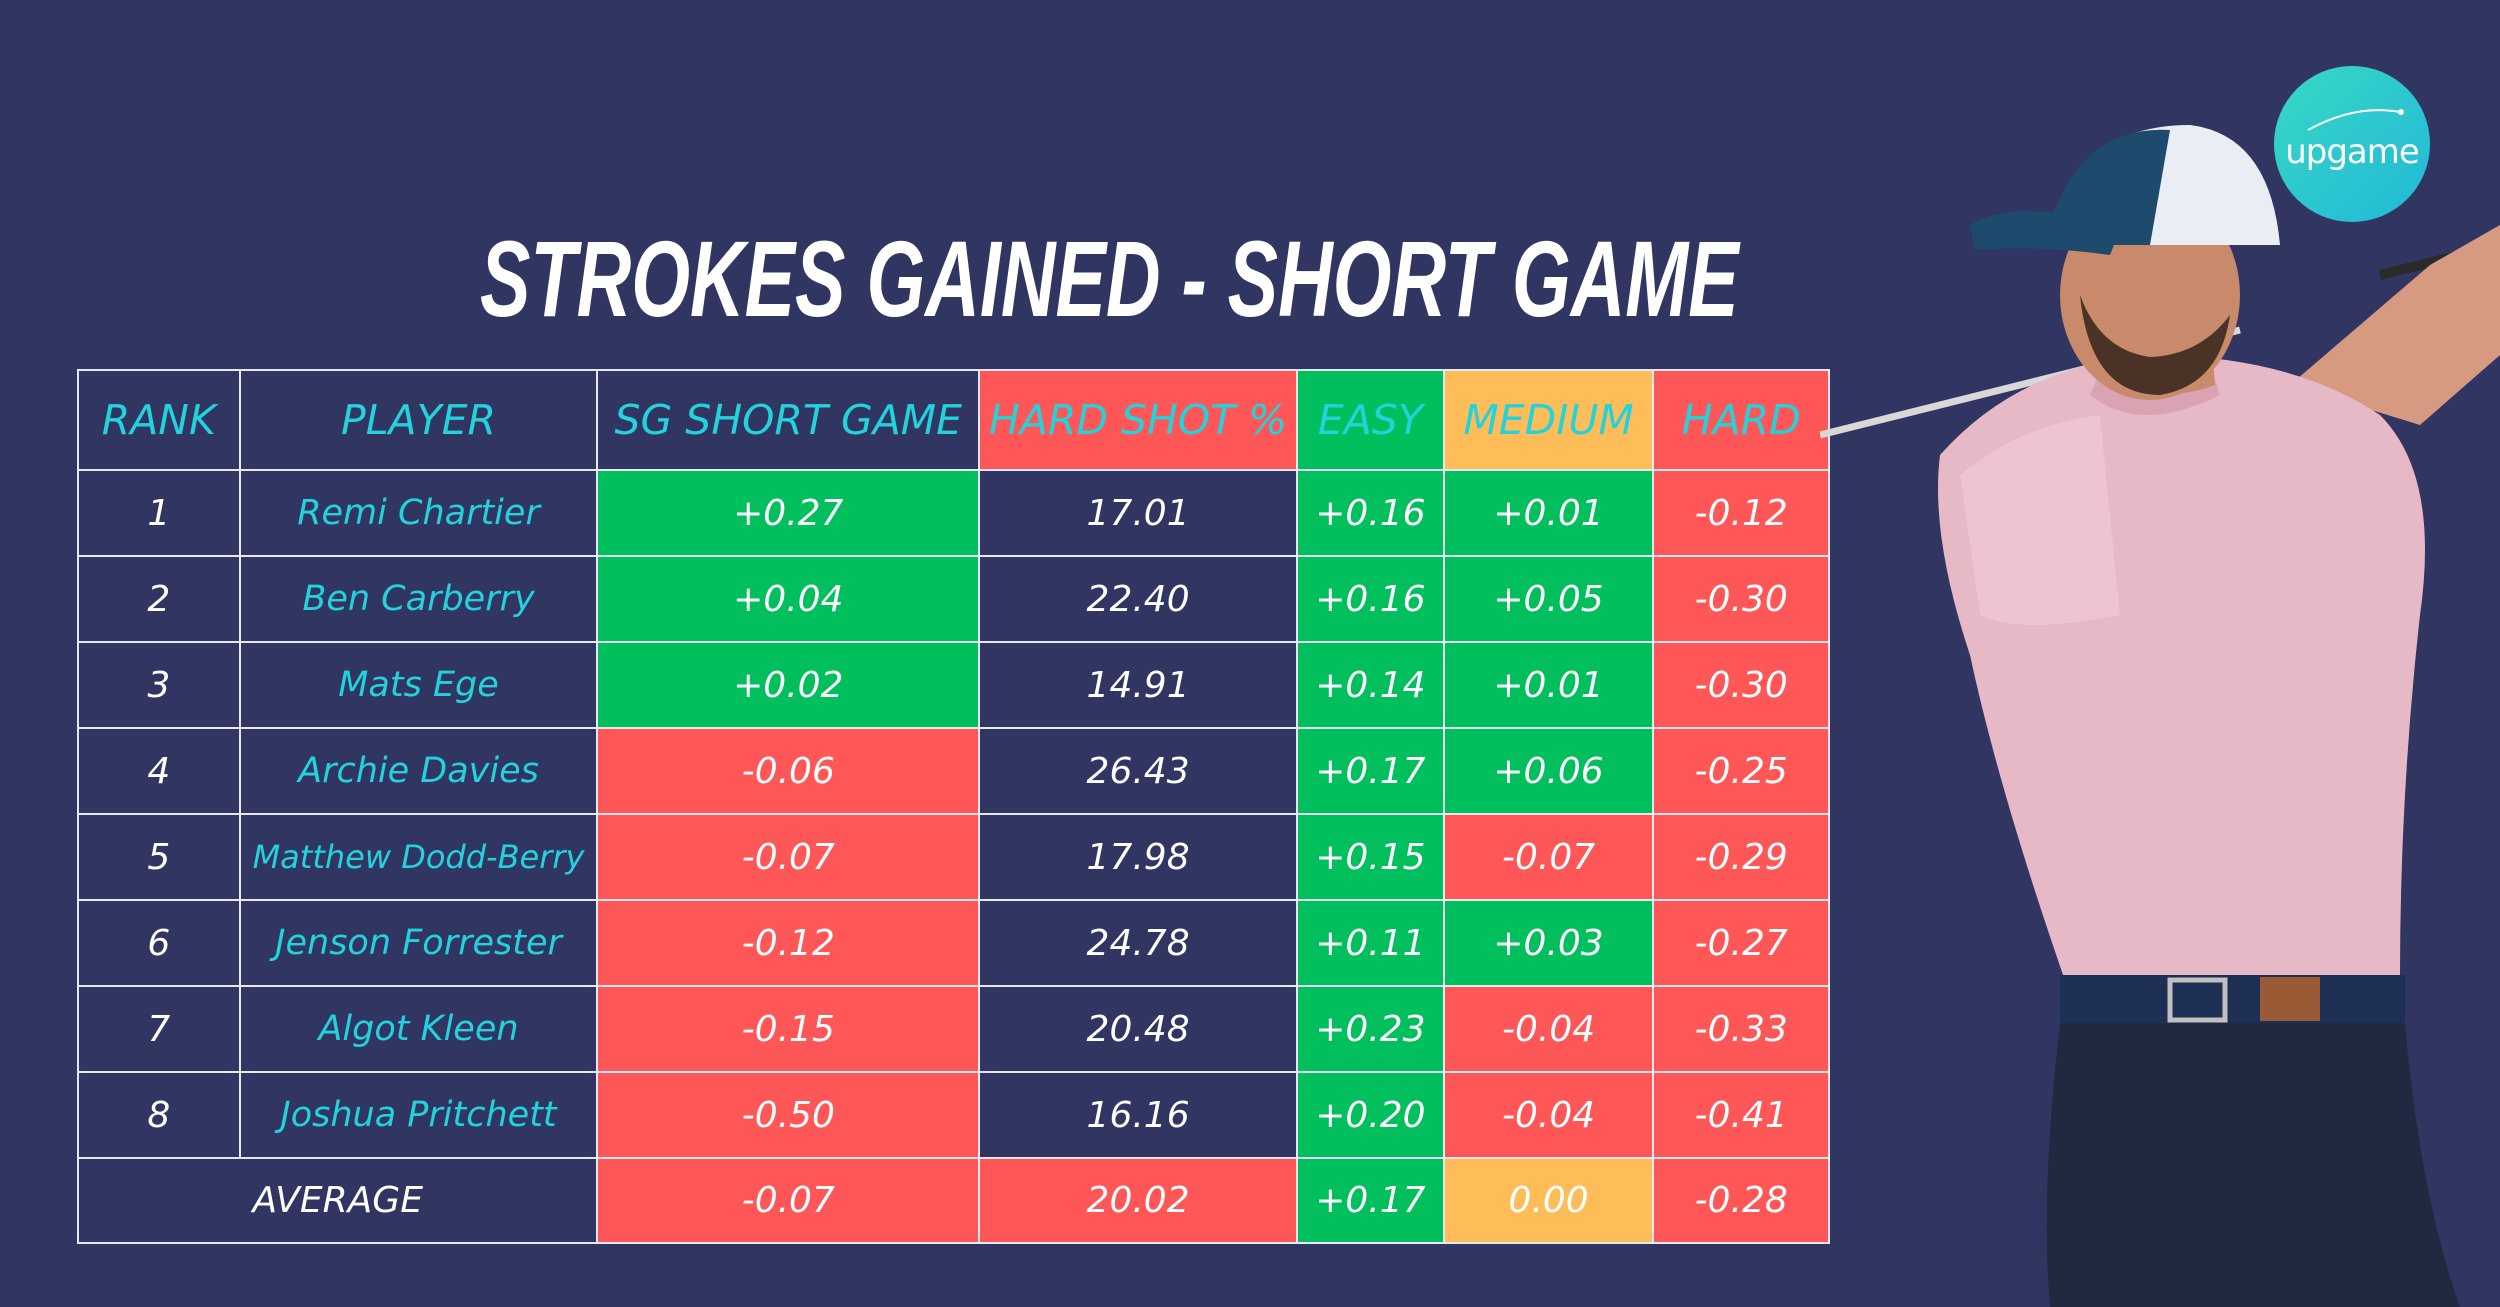 This screenshot has width=2500, height=1307. What do you see at coordinates (1548, 599) in the screenshot?
I see `medium-cell: +0.05` at bounding box center [1548, 599].